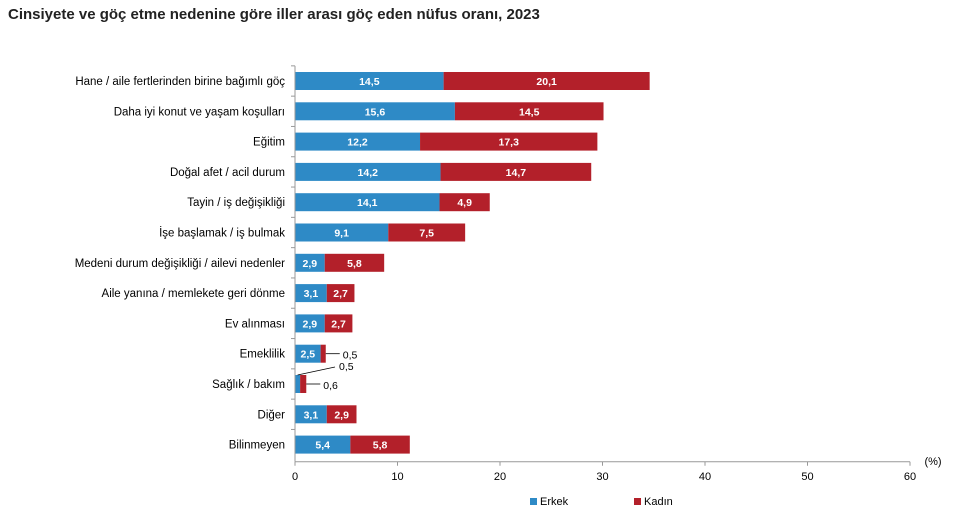  I want to click on data-label-kadin: 17,3, so click(508, 143).